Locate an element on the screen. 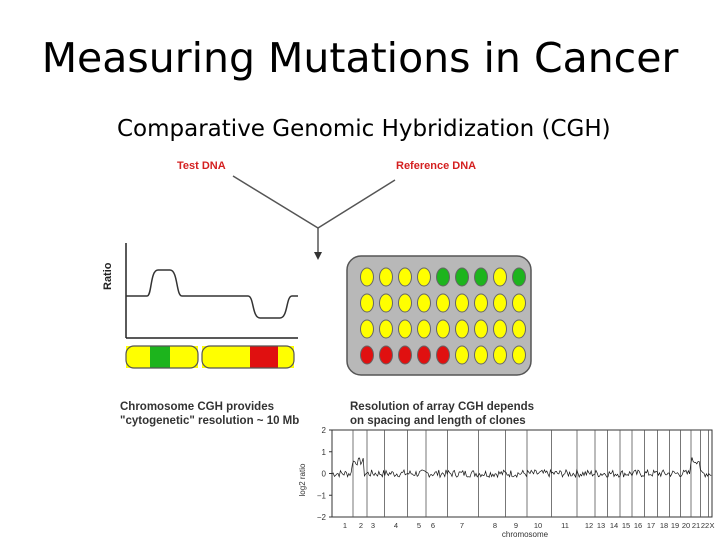 The height and width of the screenshot is (540, 720). chromosome-tick-label: 4 is located at coordinates (396, 525).